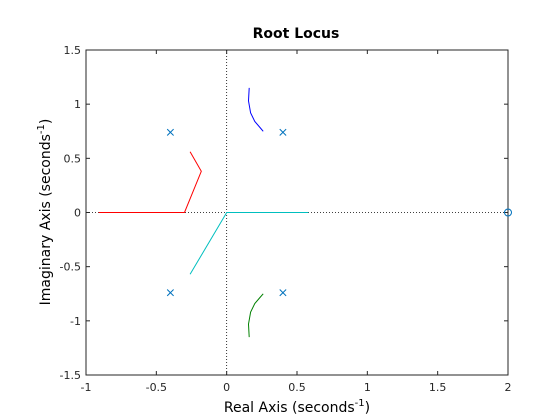 The height and width of the screenshot is (420, 560). I want to click on x-tick-labels: -1 -0.5 0 0.5 1 1.5 2, so click(296, 387).